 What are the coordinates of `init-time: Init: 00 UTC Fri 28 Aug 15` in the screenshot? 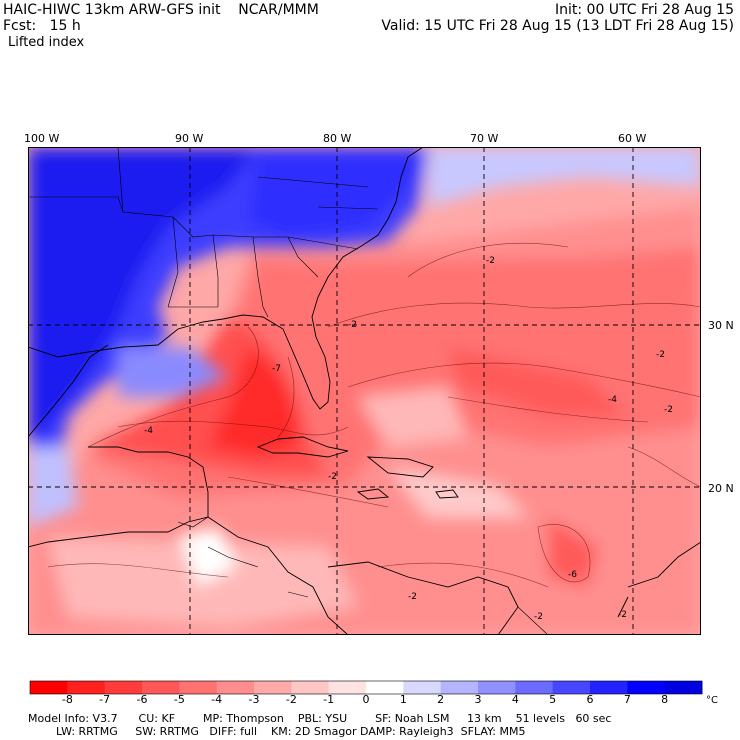 It's located at (644, 10).